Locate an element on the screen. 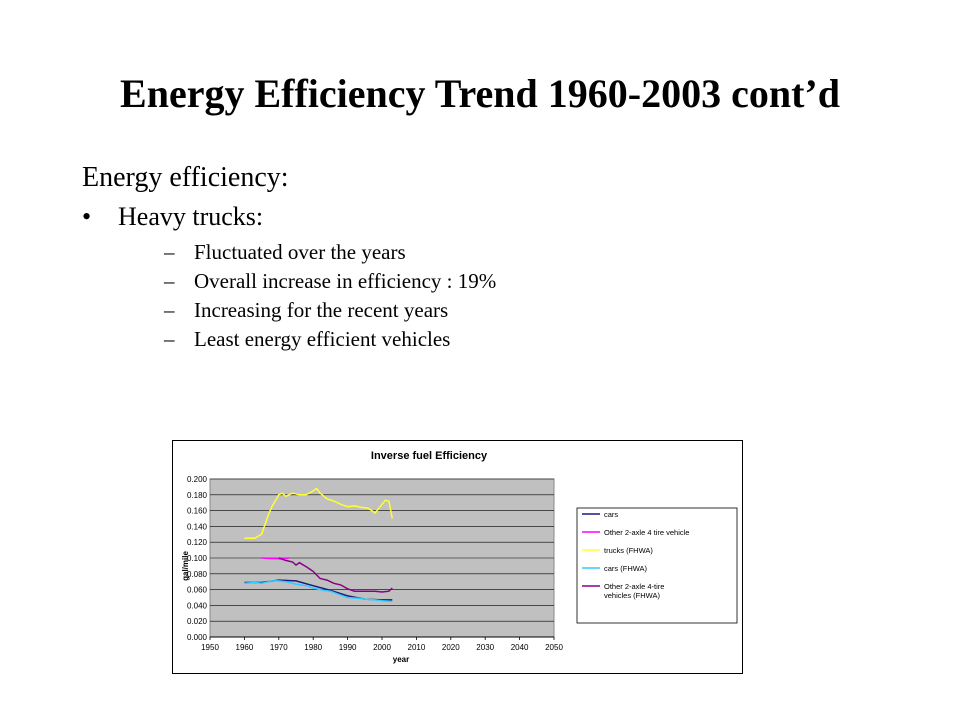  legend-label: cars is located at coordinates (611, 514).